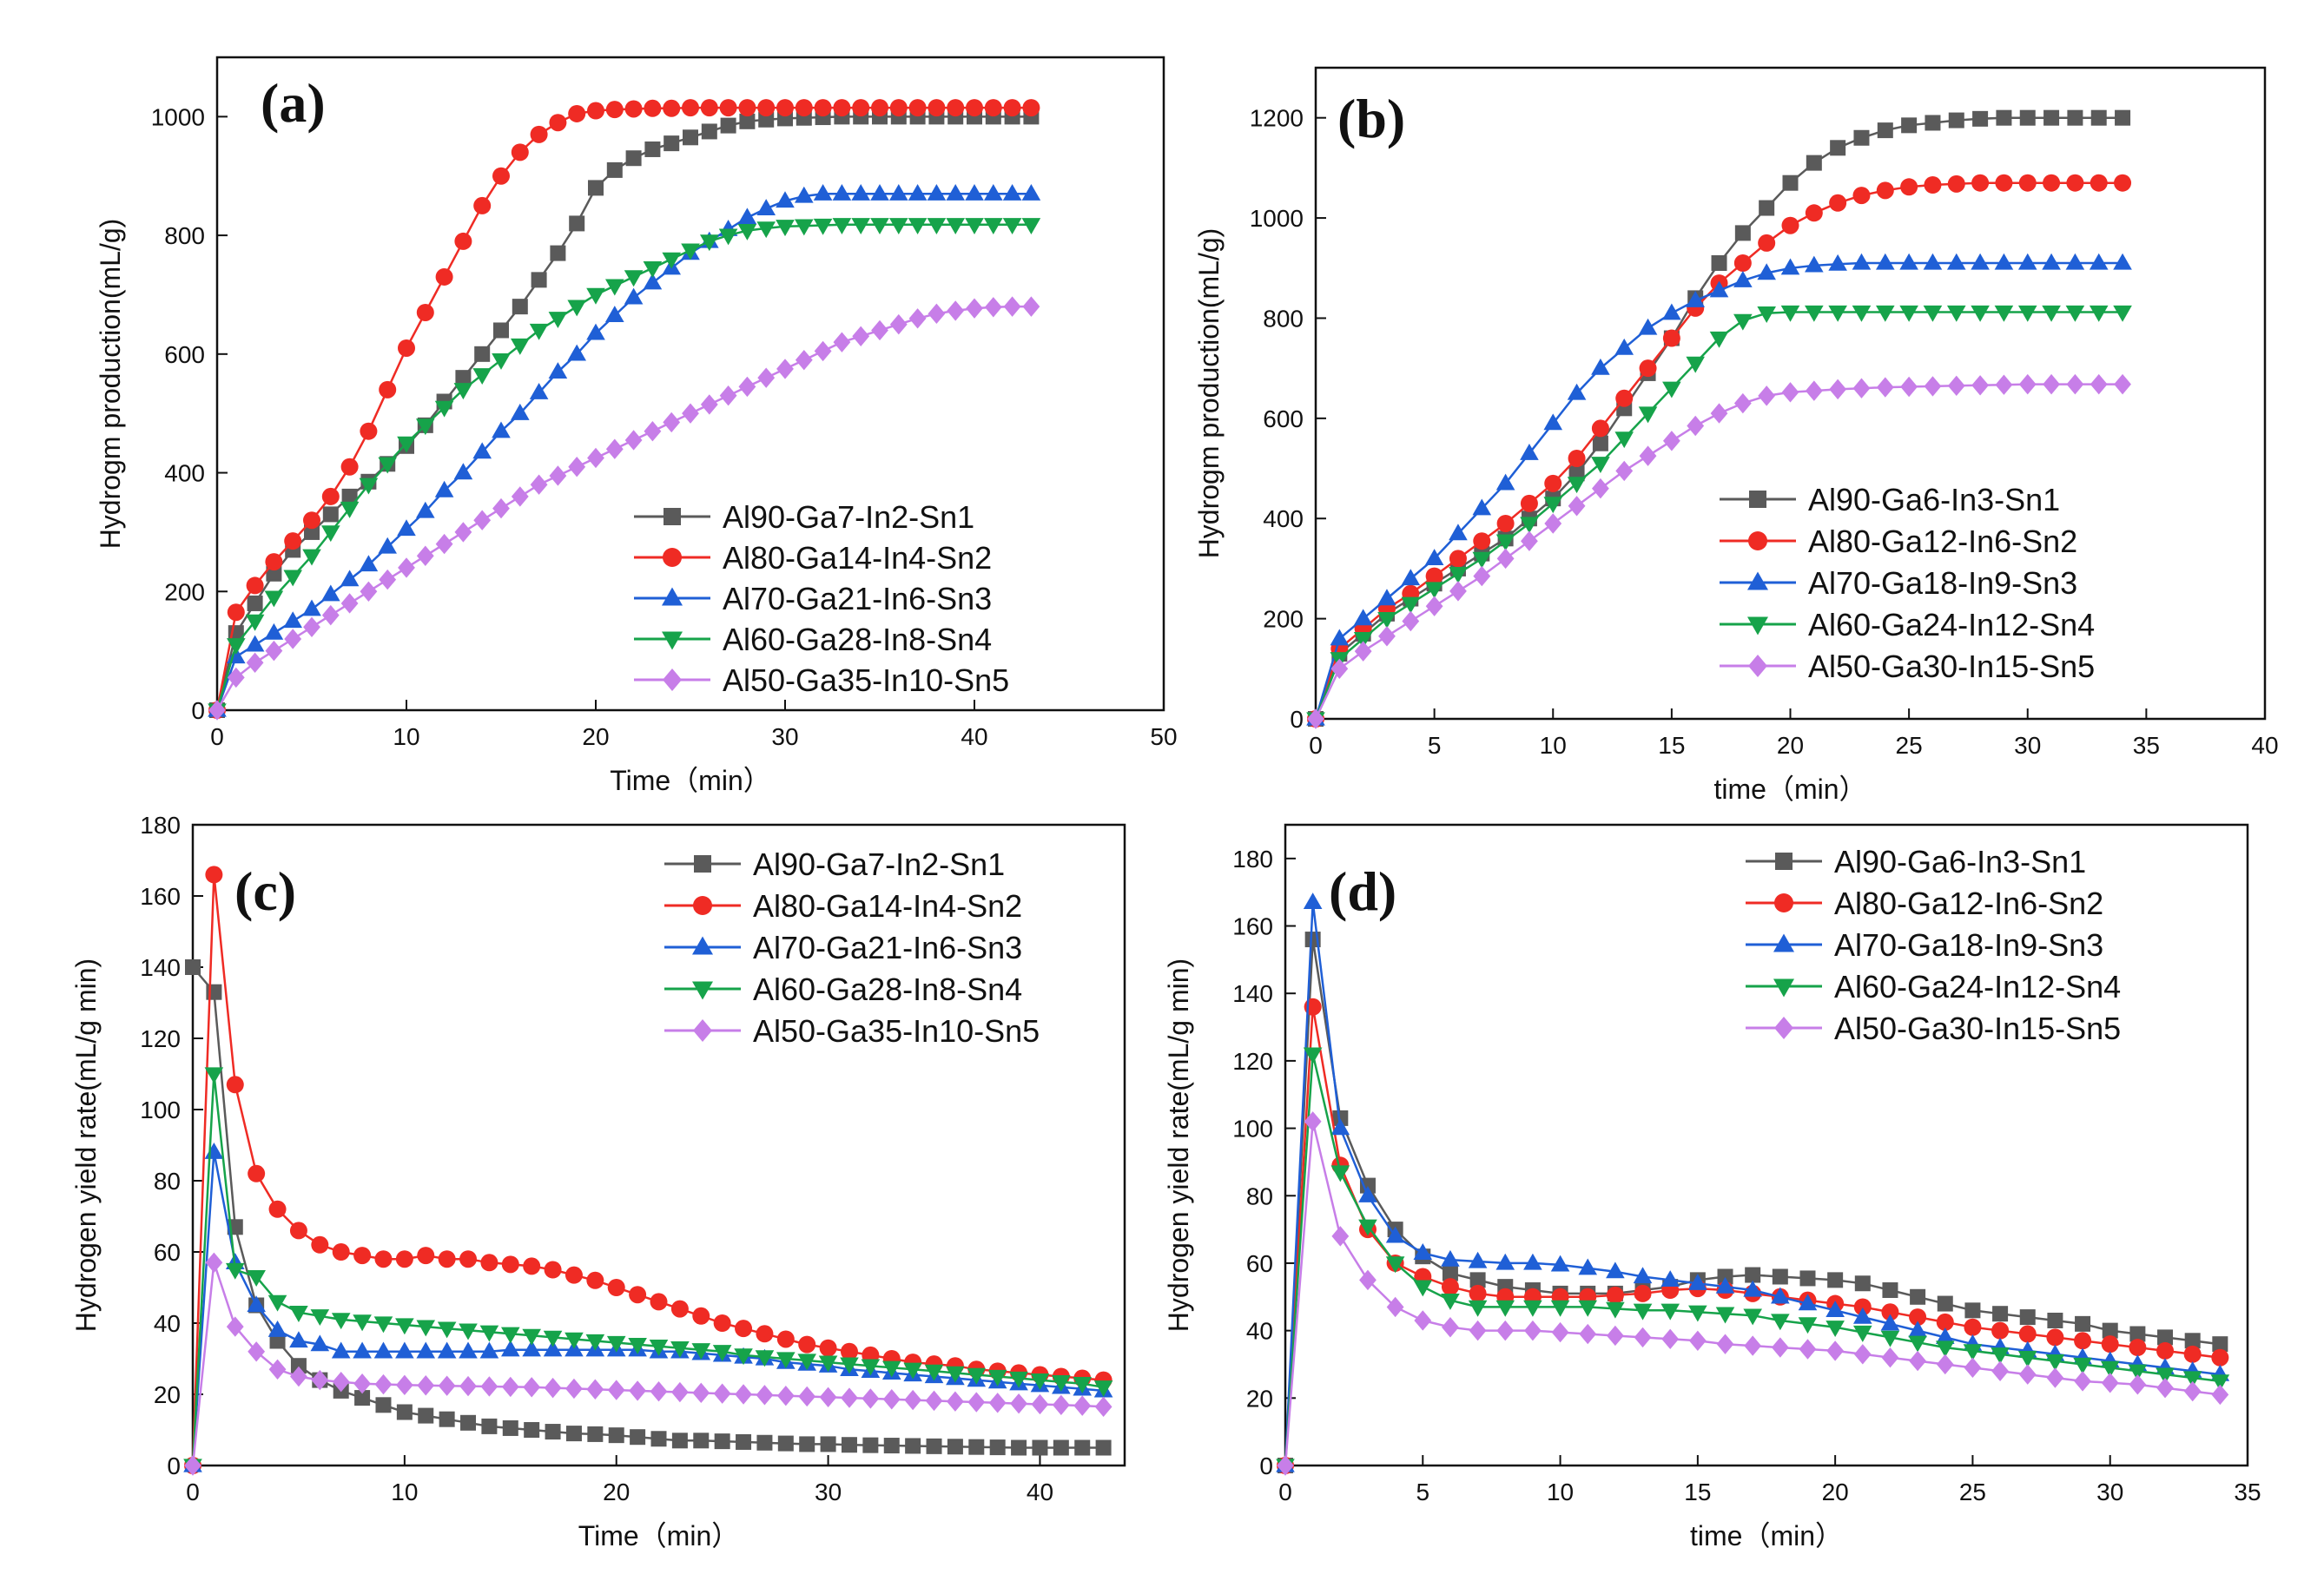 The image size is (2324, 1594). What do you see at coordinates (1252, 926) in the screenshot?
I see `panel-d-y-tick-label: 160` at bounding box center [1252, 926].